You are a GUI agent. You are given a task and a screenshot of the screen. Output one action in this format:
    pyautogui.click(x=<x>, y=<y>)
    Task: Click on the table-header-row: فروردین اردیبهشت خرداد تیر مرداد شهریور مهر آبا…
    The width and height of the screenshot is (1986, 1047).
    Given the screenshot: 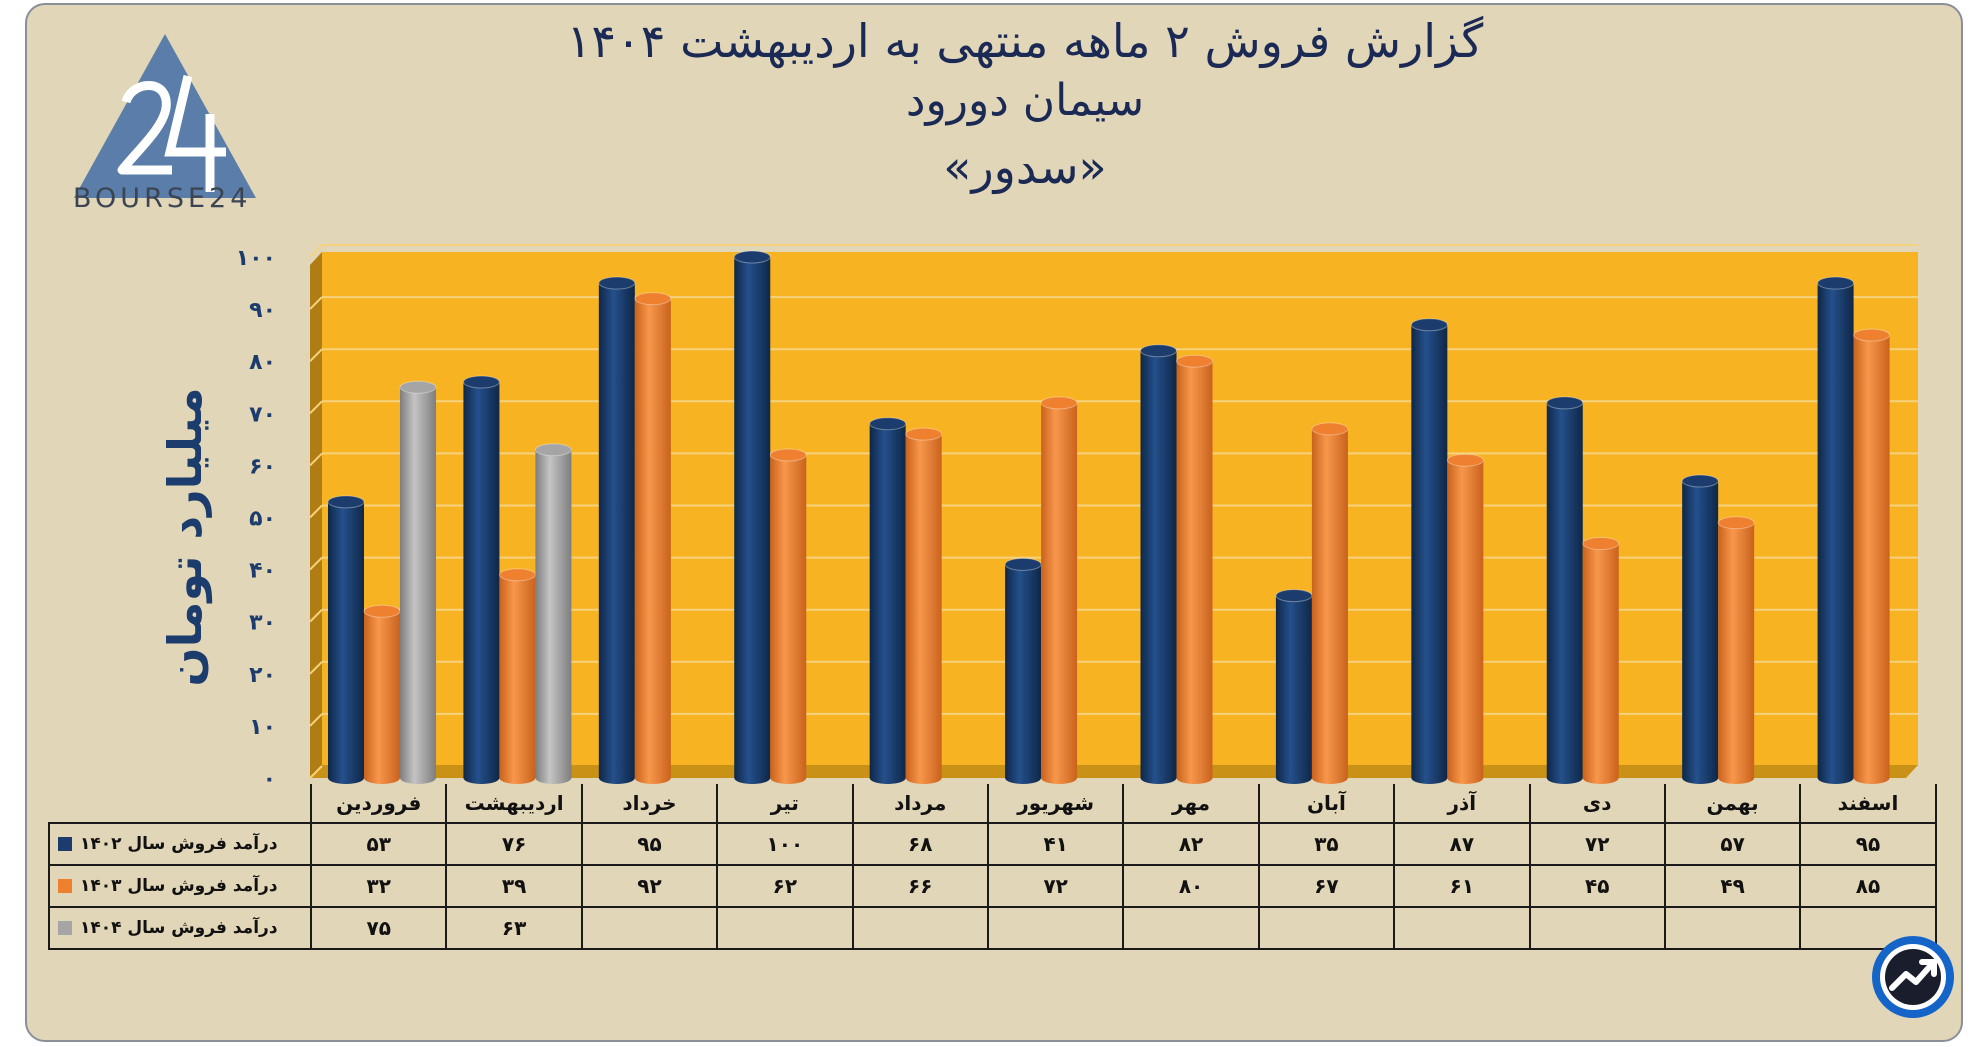 What is the action you would take?
    pyautogui.click(x=993, y=804)
    